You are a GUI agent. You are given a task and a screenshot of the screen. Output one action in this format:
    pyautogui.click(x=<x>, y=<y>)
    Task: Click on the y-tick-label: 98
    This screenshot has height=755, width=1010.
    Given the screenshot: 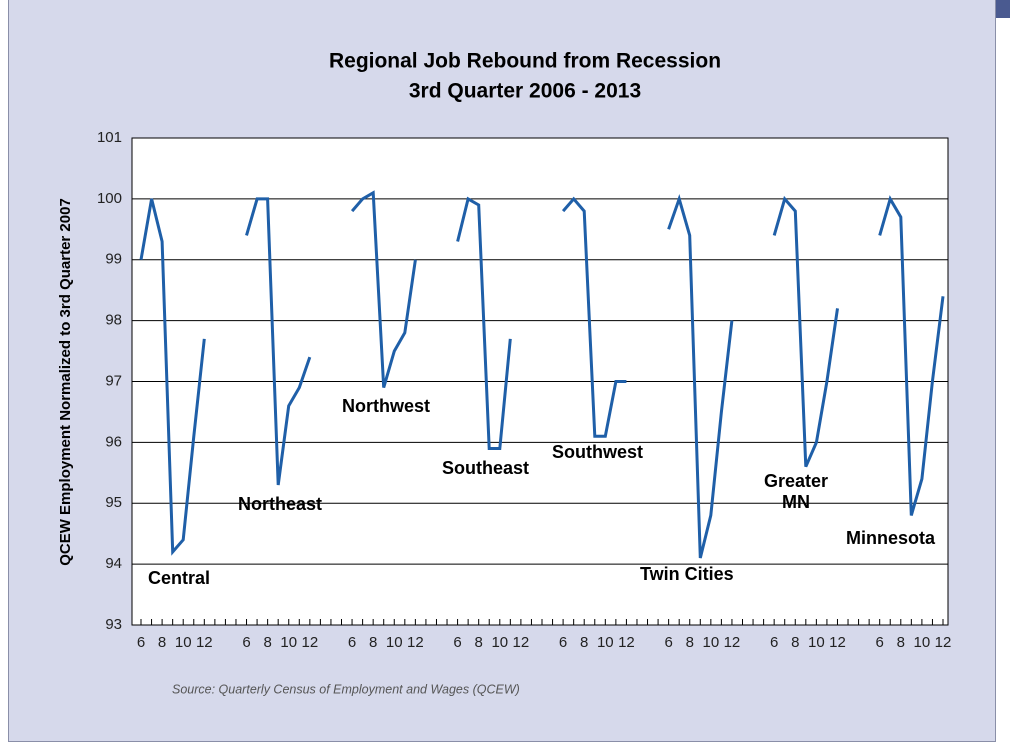 What is the action you would take?
    pyautogui.click(x=113, y=320)
    